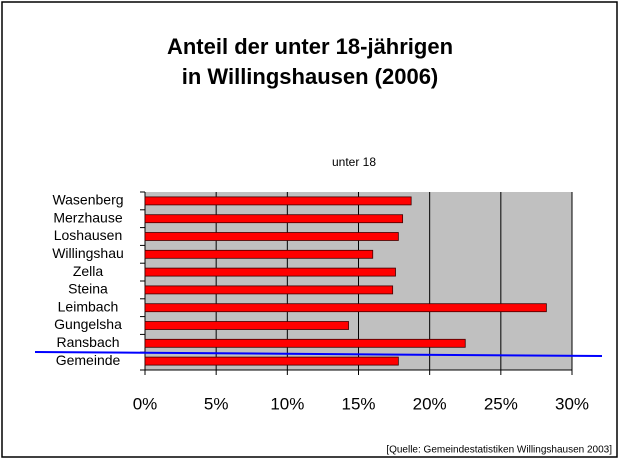  Describe the element at coordinates (87, 217) in the screenshot. I see `y-tick-label: Merzhause` at that location.